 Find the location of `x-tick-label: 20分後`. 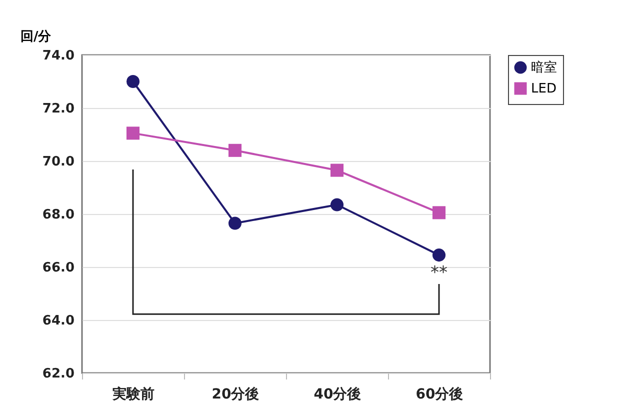

x-tick-label: 20分後 is located at coordinates (236, 394).